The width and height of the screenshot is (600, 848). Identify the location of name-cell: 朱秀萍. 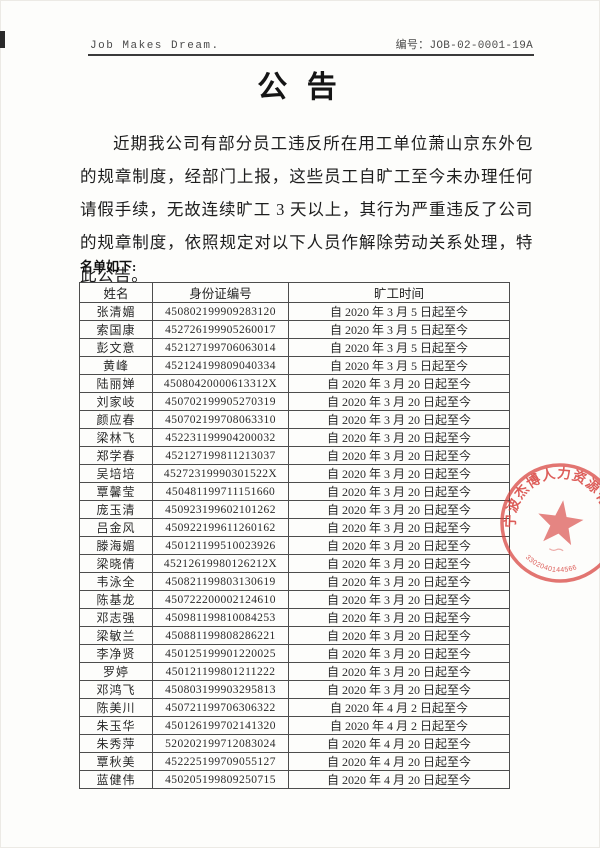
(116, 743).